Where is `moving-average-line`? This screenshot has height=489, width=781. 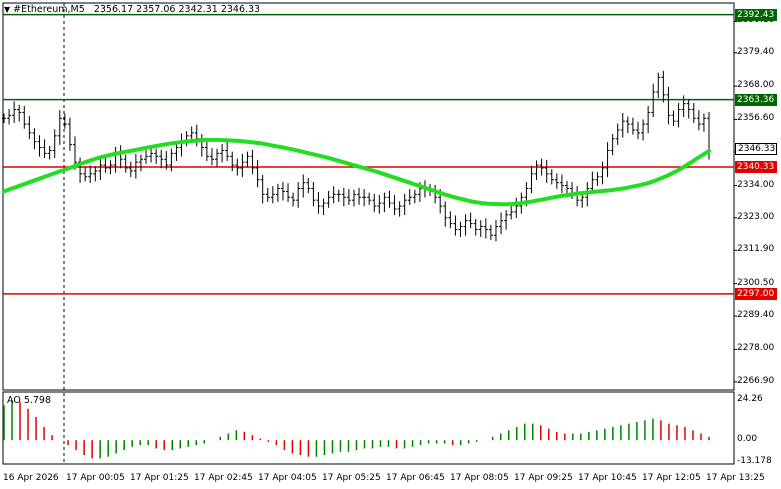 moving-average-line is located at coordinates (356, 172).